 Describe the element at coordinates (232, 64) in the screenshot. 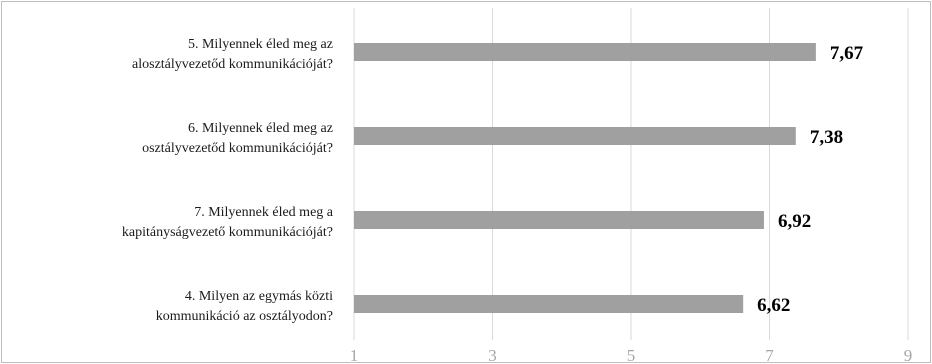

I see `category-label-1-line-2: alosztályvezetőd kommunikációját?` at that location.